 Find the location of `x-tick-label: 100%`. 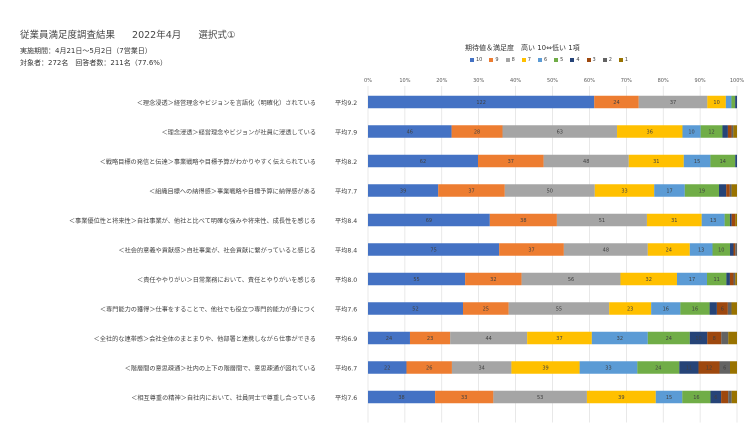

x-tick-label: 100% is located at coordinates (737, 81).